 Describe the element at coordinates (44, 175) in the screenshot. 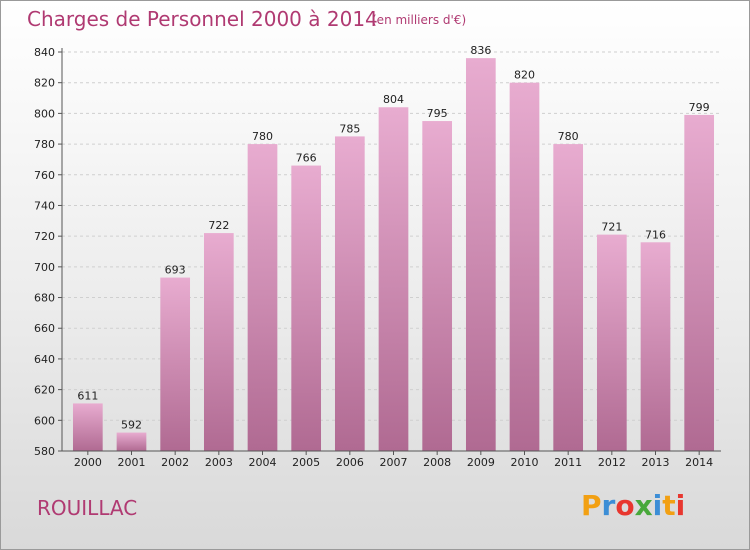

I see `y-tick-label: 760` at that location.